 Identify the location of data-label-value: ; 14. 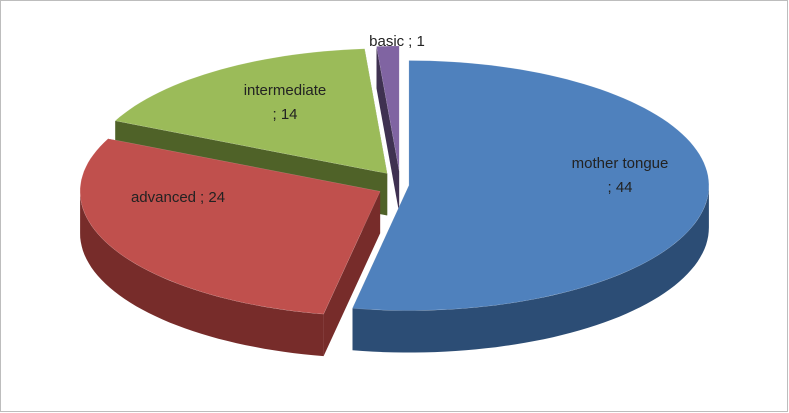
(284, 114).